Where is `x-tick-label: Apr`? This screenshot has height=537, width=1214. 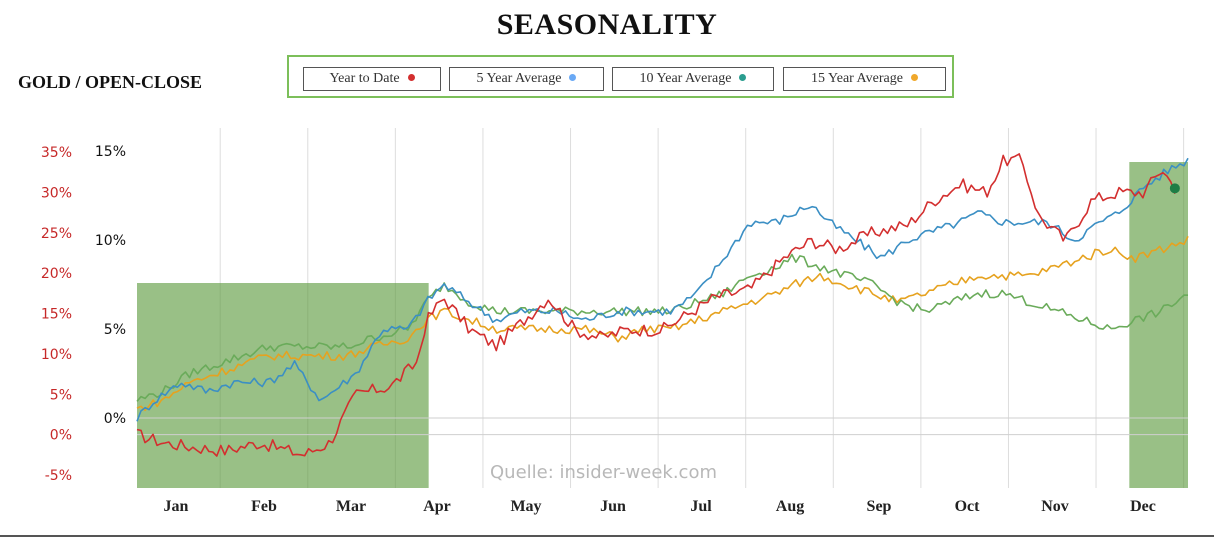 x-tick-label: Apr is located at coordinates (437, 506).